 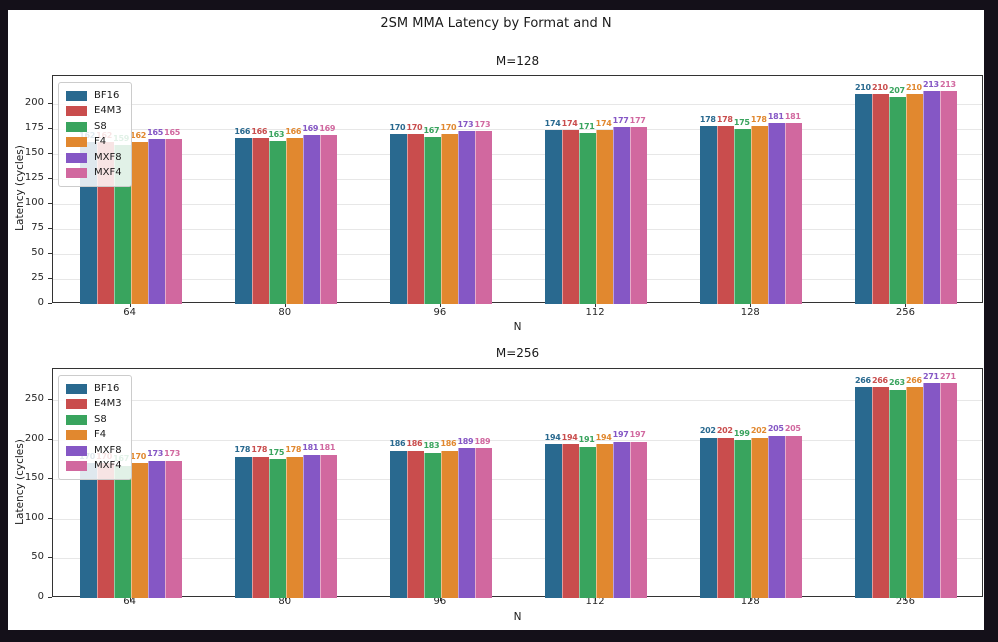 I want to click on legend-entry-f4: F4, so click(x=94, y=436).